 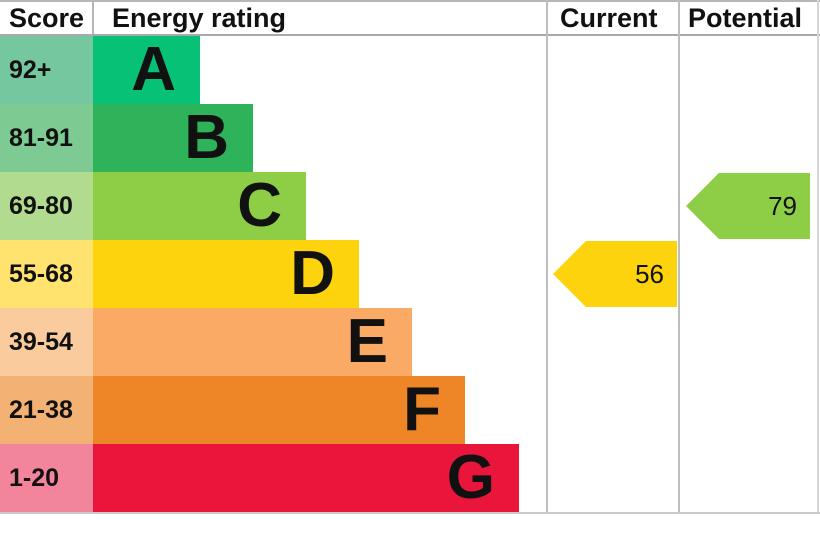 I want to click on band-letter: D, so click(x=312, y=273).